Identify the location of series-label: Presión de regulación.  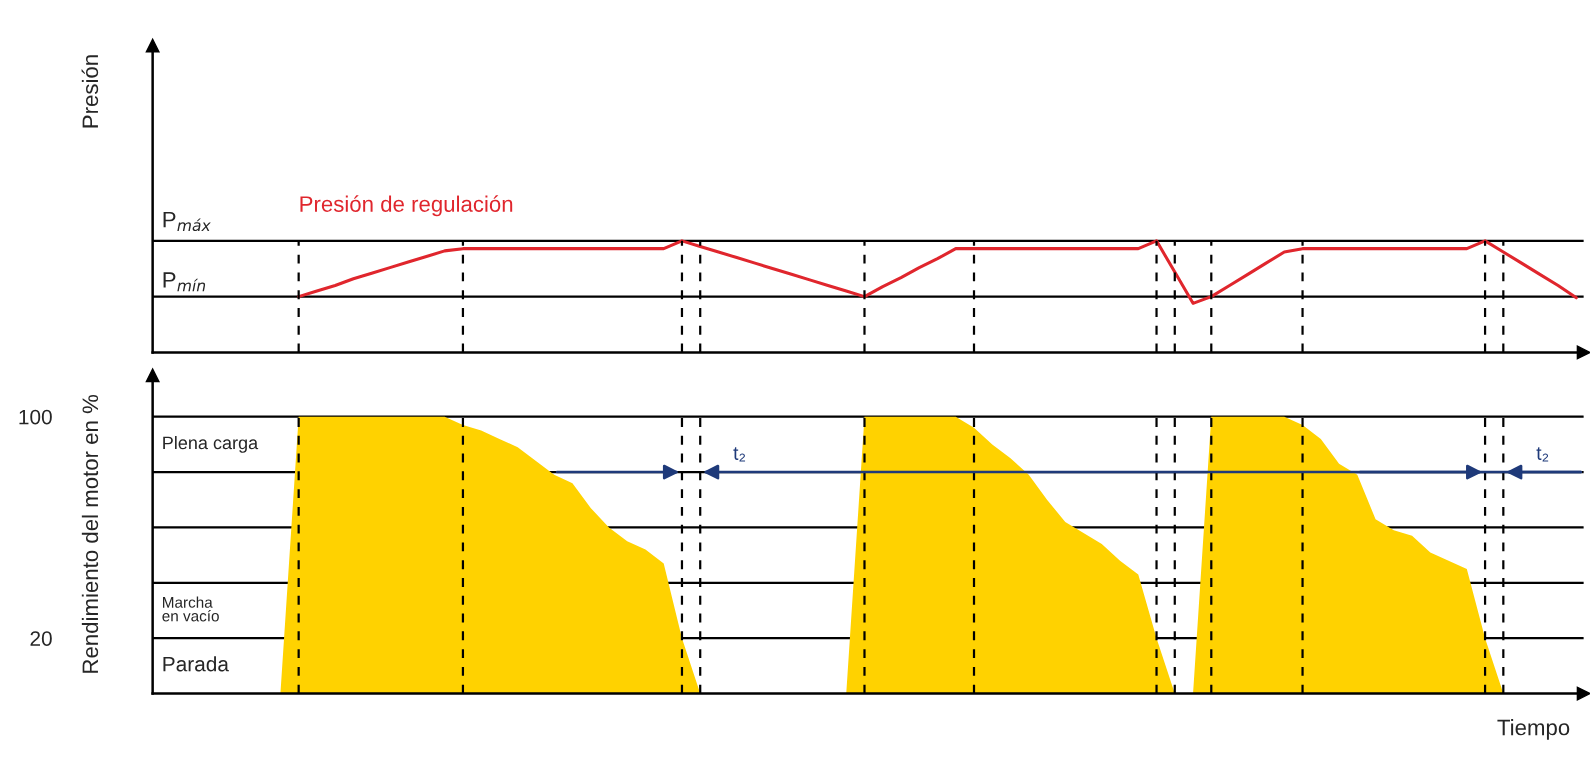
(406, 206).